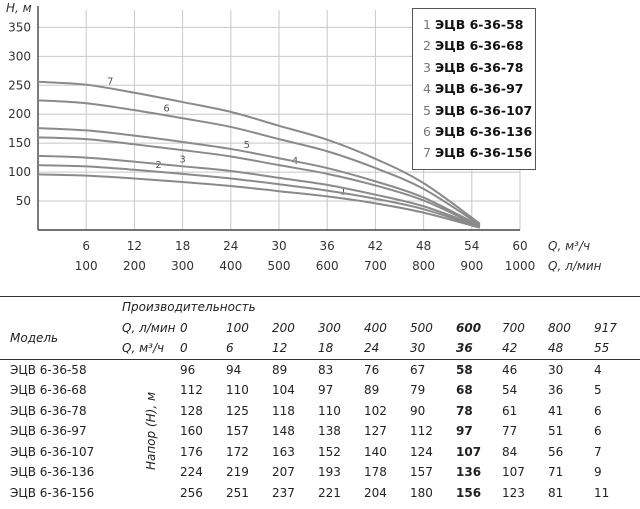 The image size is (640, 509). I want to click on head-value-cell: 136, so click(469, 472).